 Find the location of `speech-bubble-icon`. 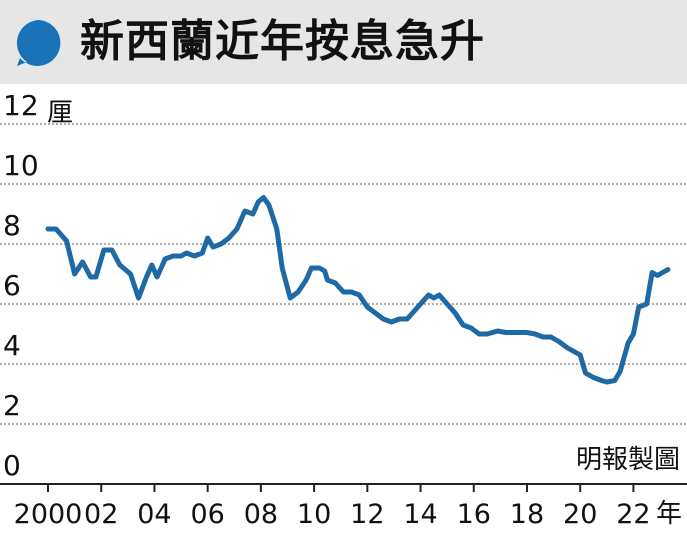

speech-bubble-icon is located at coordinates (38, 43).